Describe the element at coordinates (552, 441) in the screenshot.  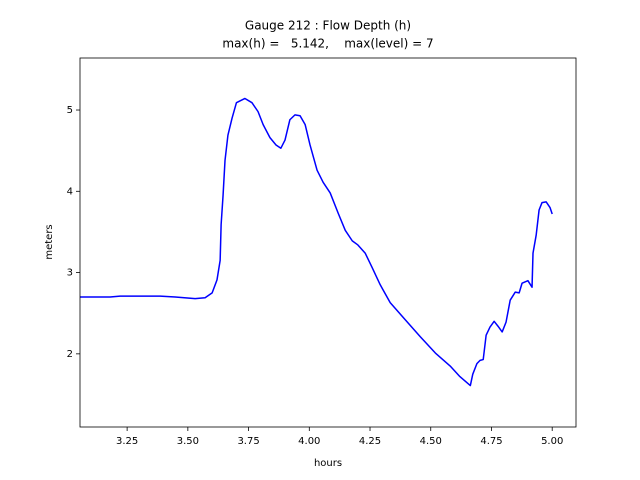
I see `x-tick-label: 5.00` at that location.